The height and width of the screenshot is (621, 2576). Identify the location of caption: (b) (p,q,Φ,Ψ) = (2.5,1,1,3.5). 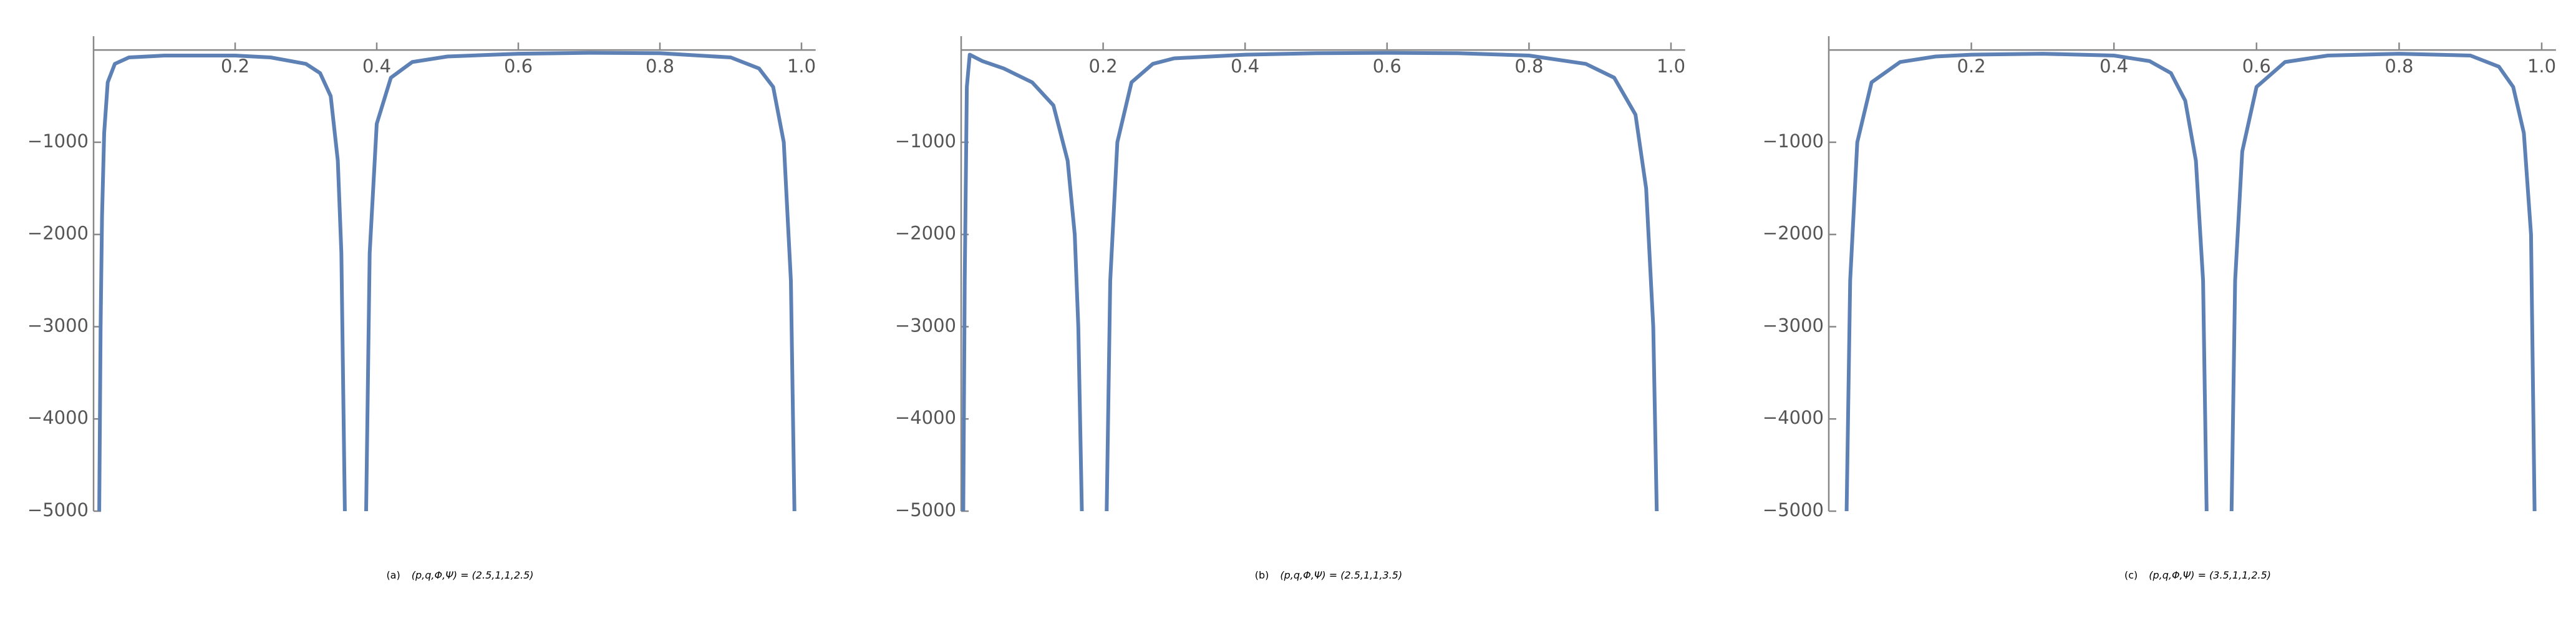
(1328, 575).